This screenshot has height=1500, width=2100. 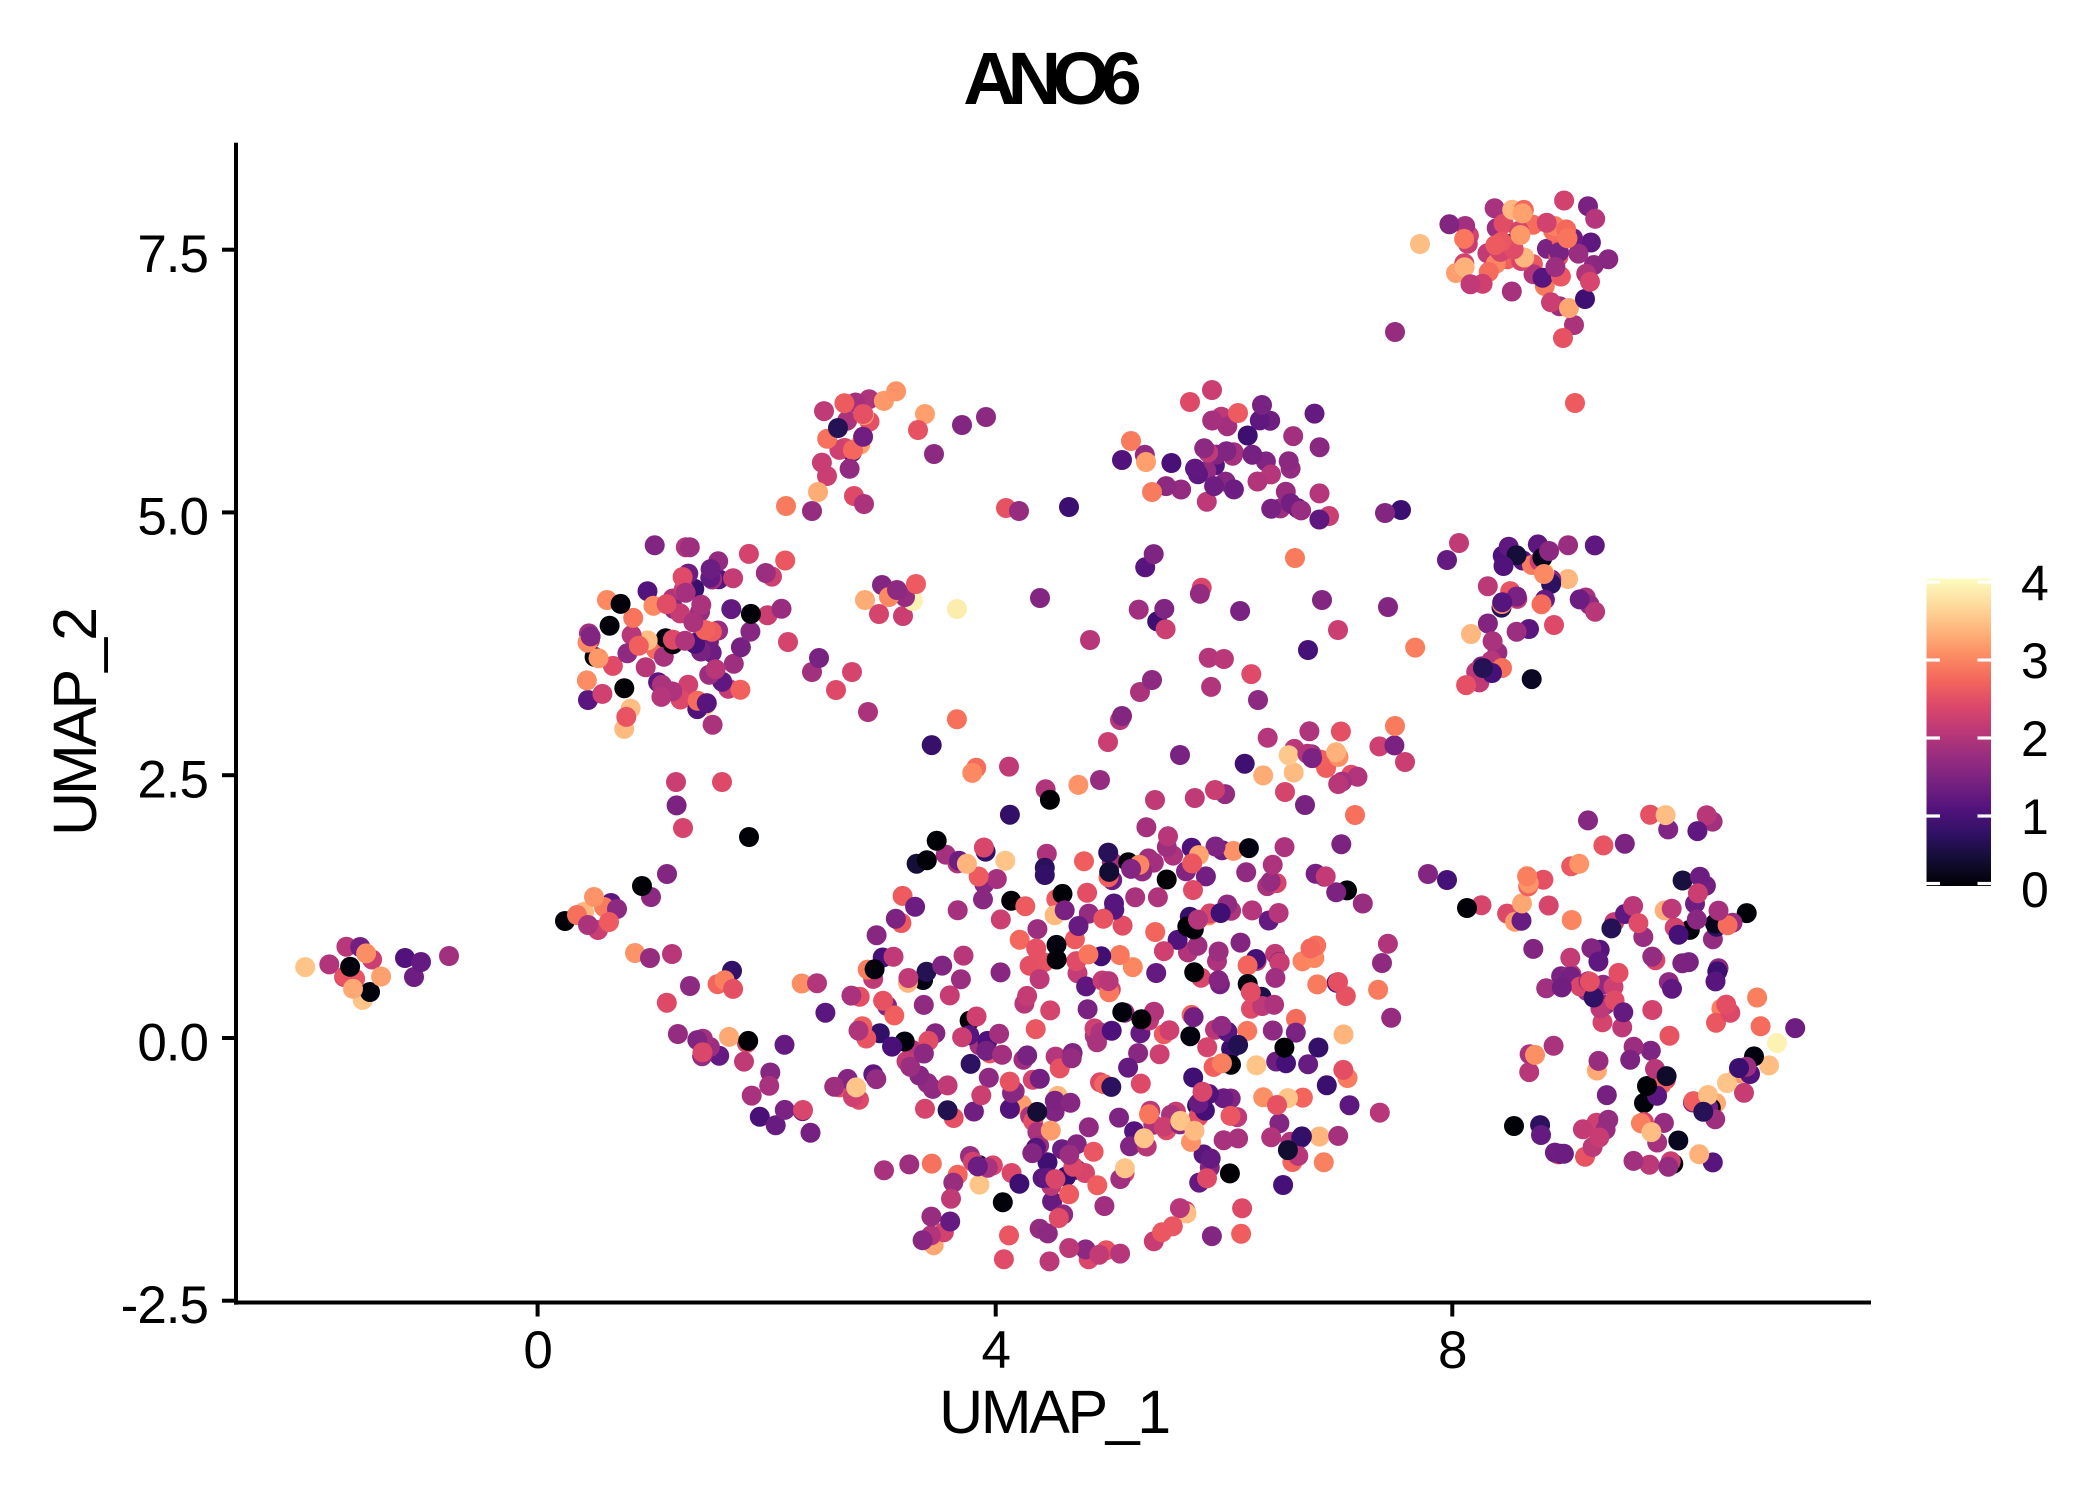 I want to click on svg-text: 8, so click(x=1452, y=1350).